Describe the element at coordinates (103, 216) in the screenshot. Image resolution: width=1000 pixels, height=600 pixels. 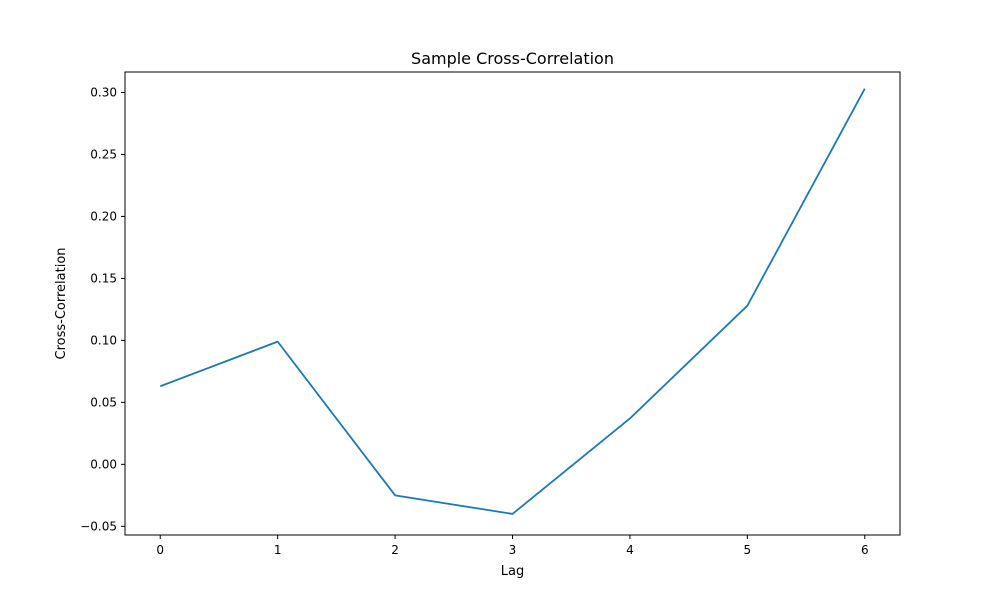
I see `y-tick-label: 0.20` at that location.